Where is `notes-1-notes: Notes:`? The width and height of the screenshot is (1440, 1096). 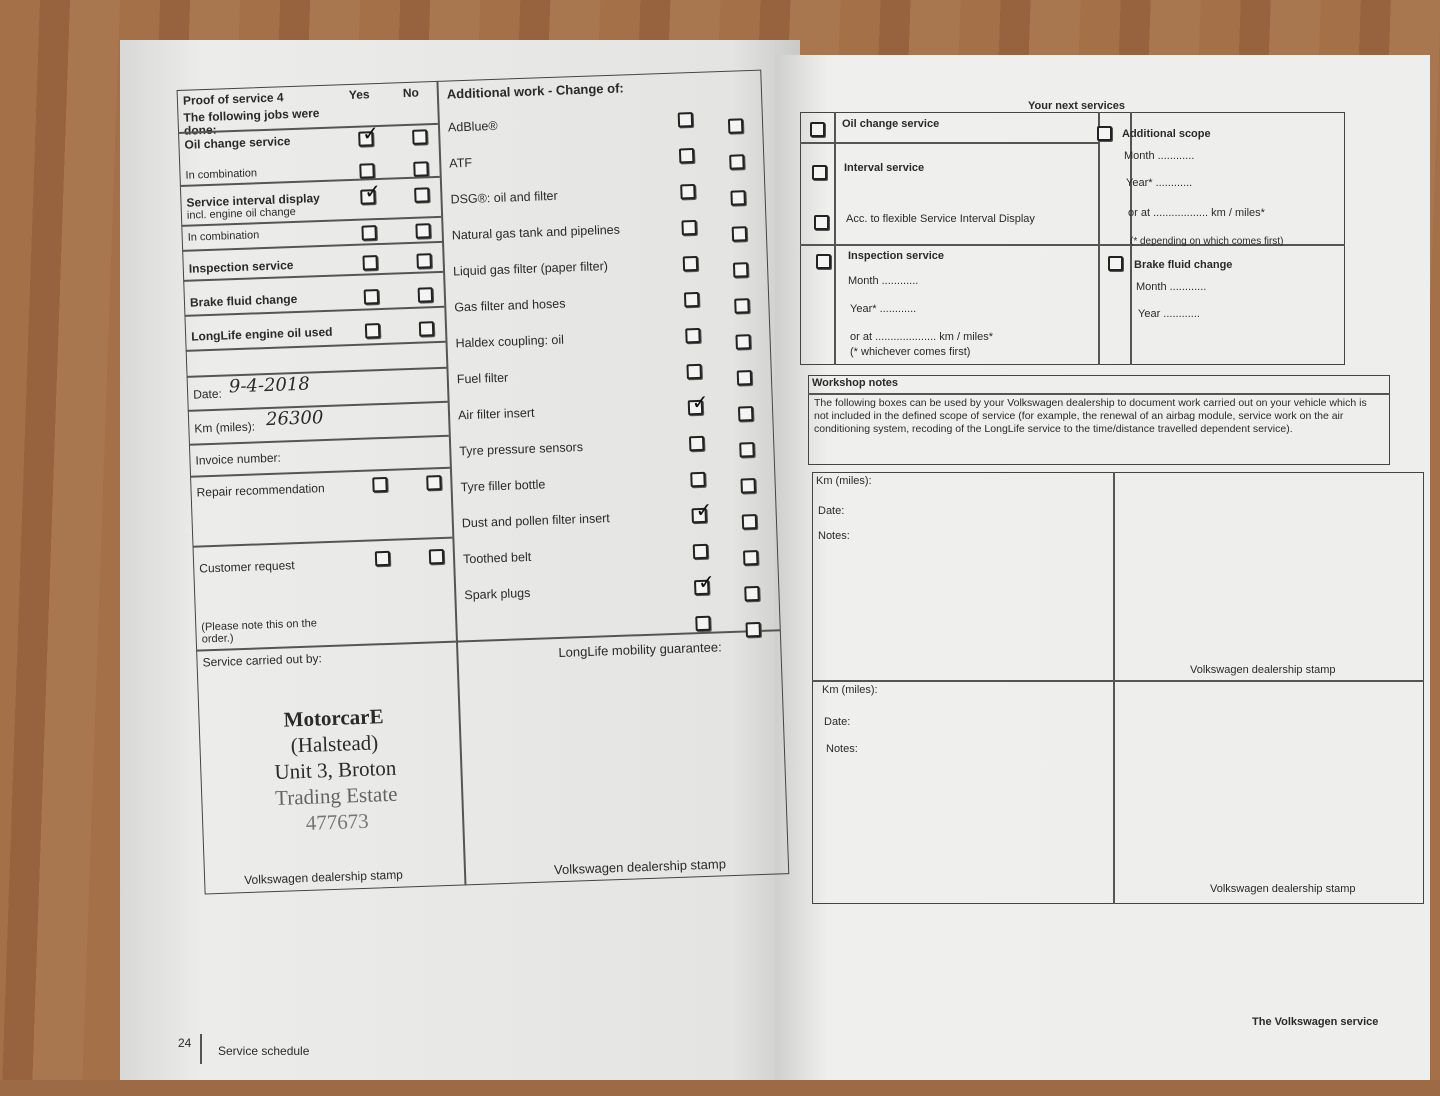
notes-1-notes: Notes: is located at coordinates (834, 536).